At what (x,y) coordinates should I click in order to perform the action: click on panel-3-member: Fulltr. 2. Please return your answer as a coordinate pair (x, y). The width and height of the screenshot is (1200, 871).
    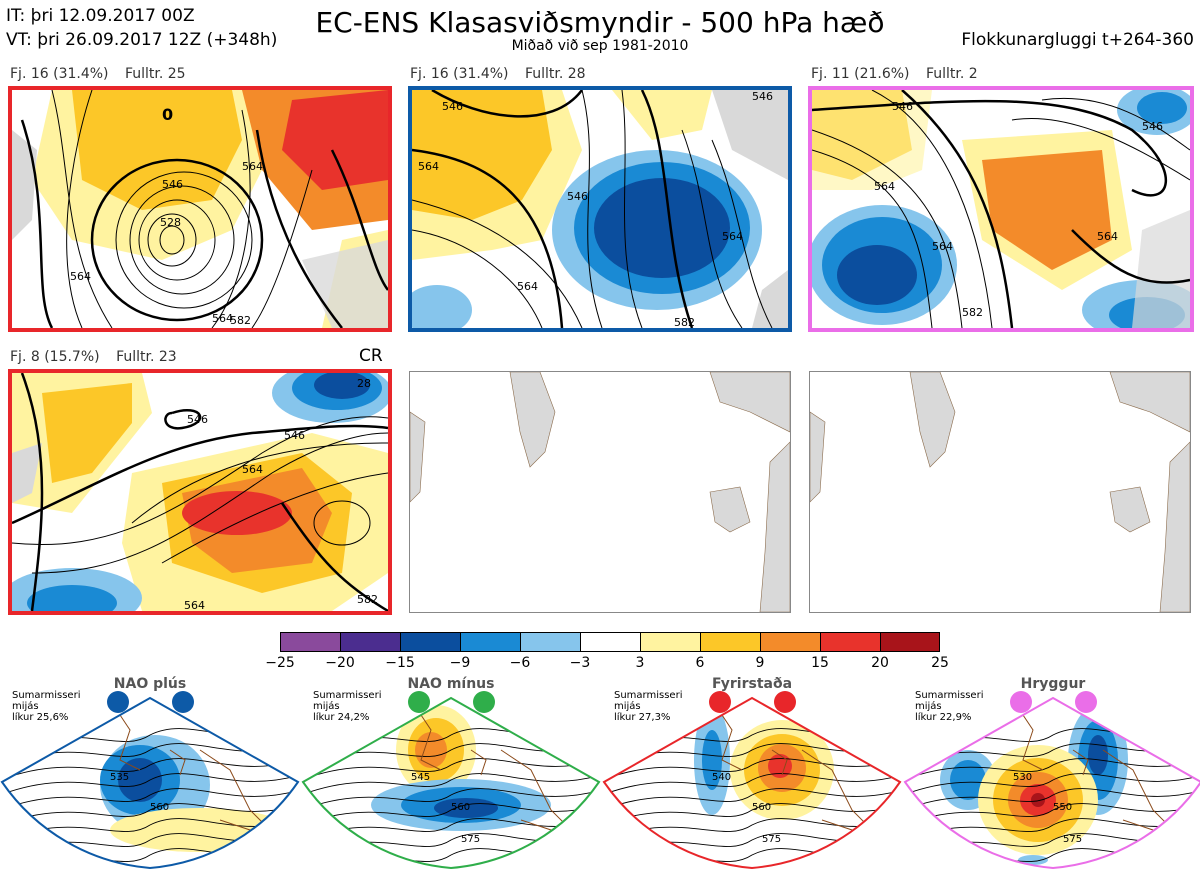
    Looking at the image, I should click on (951, 74).